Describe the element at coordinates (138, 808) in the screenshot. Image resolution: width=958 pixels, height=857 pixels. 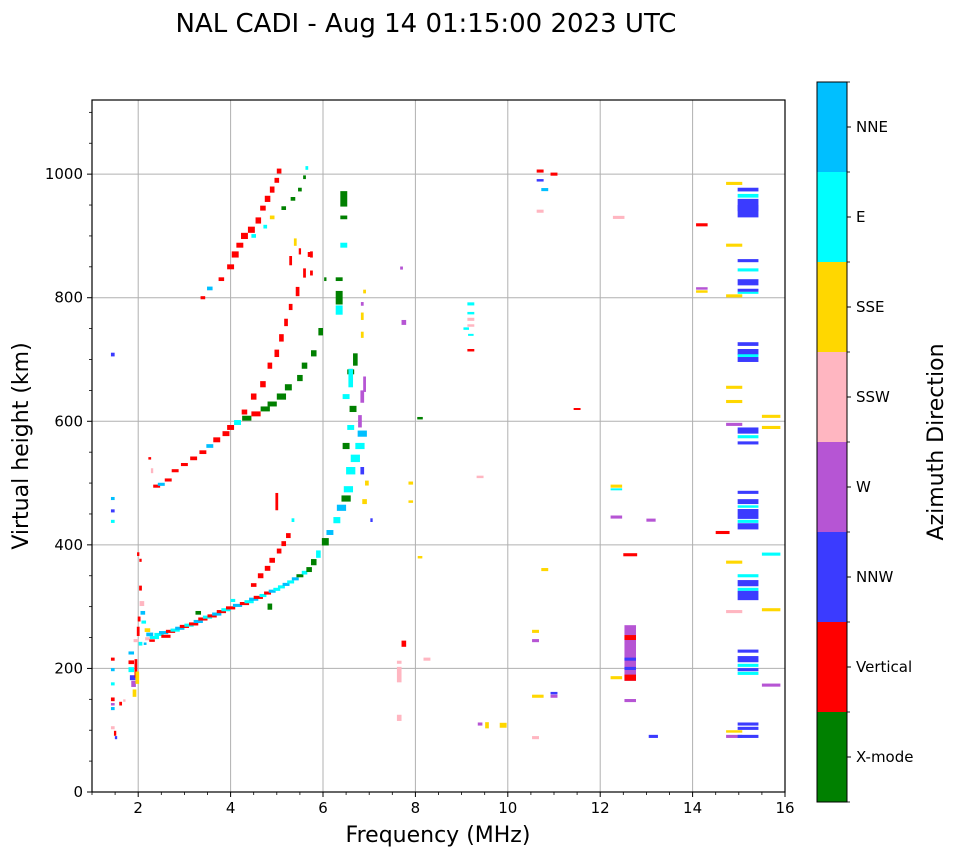
I see `x-tick-label: 2` at that location.